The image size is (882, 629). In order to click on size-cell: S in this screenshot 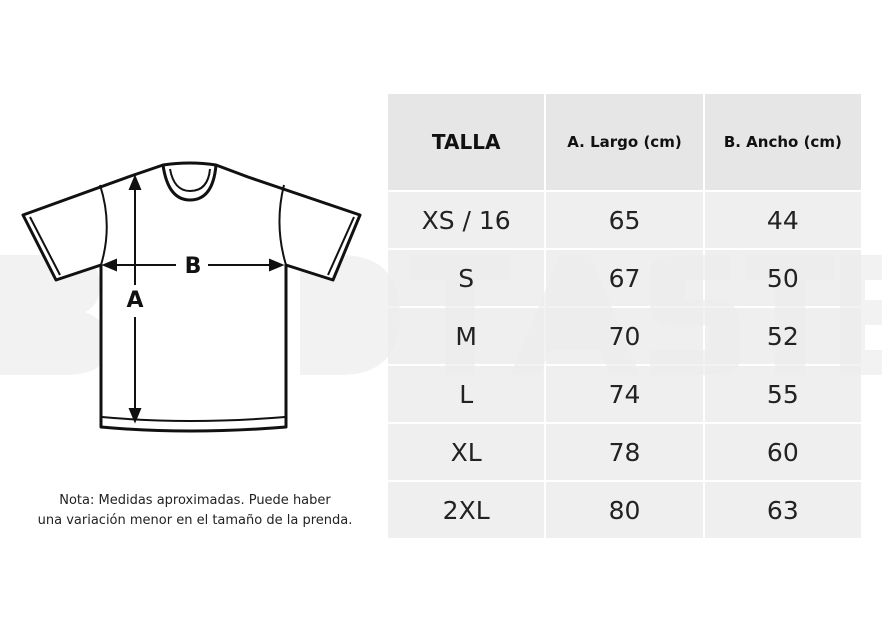, I will do `click(466, 278)`.